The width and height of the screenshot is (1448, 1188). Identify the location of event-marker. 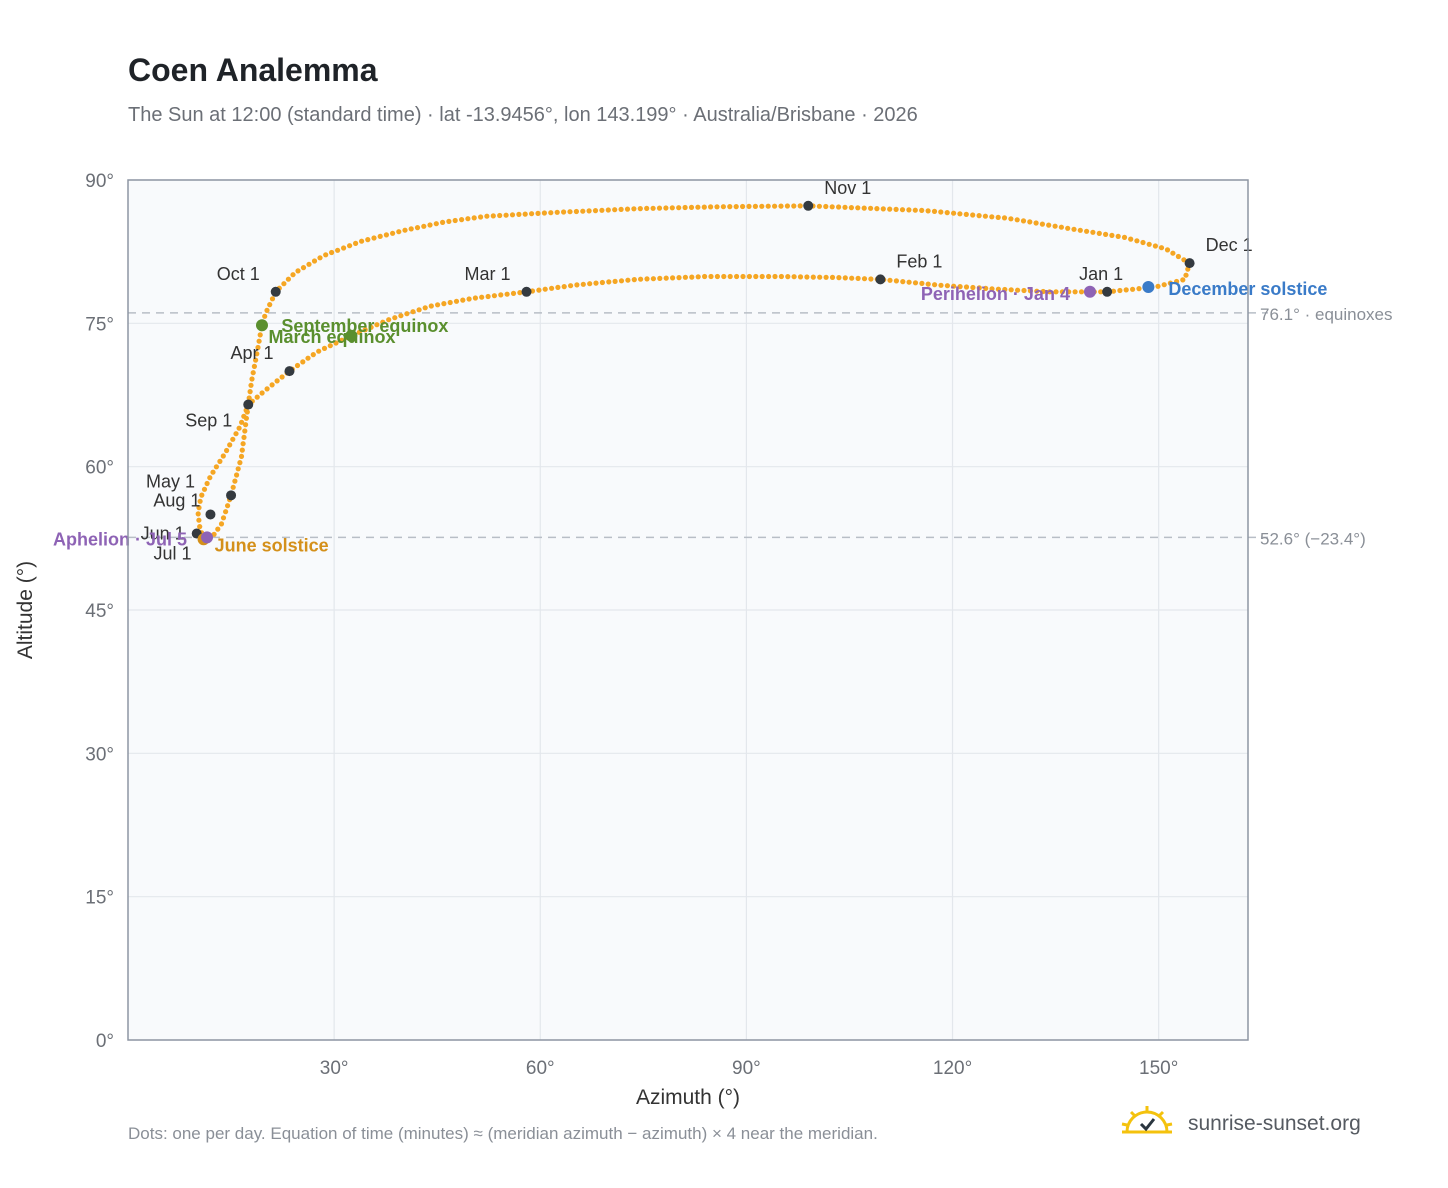
(207, 537).